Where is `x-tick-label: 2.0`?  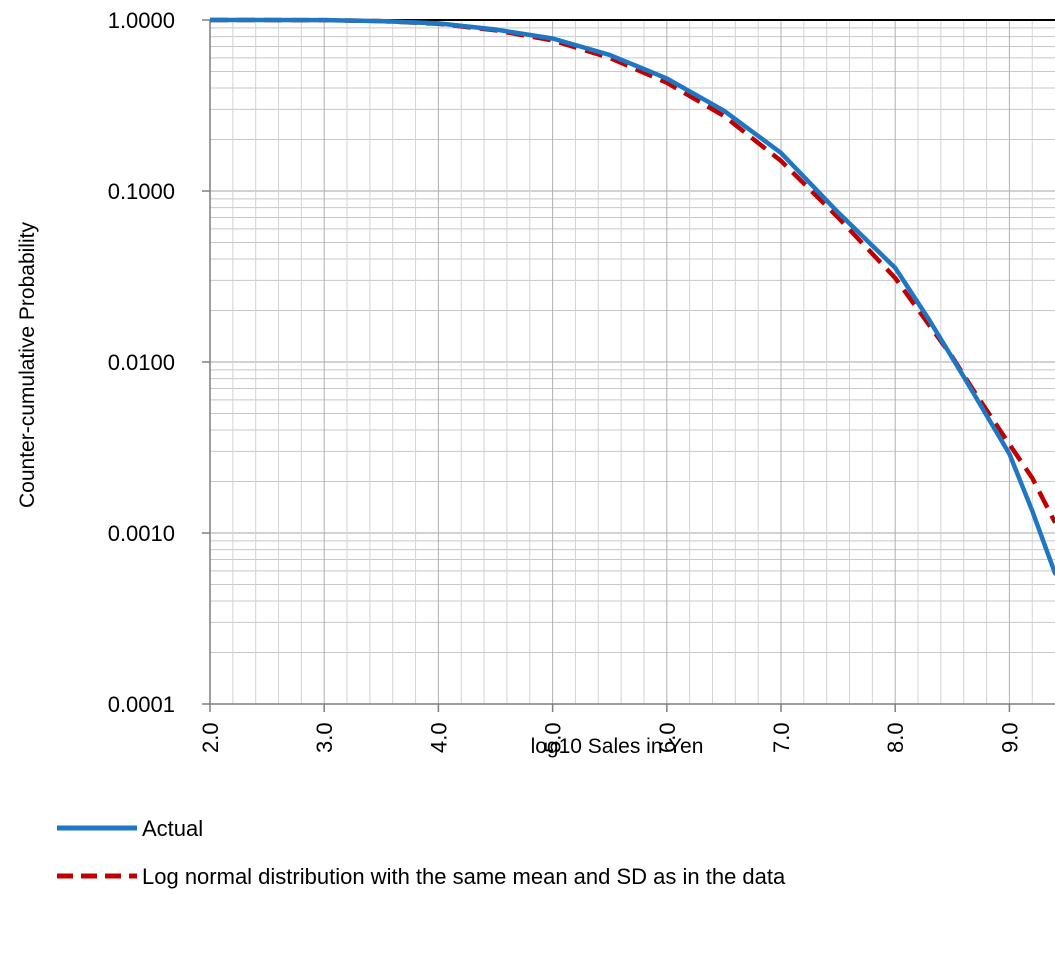 x-tick-label: 2.0 is located at coordinates (210, 737).